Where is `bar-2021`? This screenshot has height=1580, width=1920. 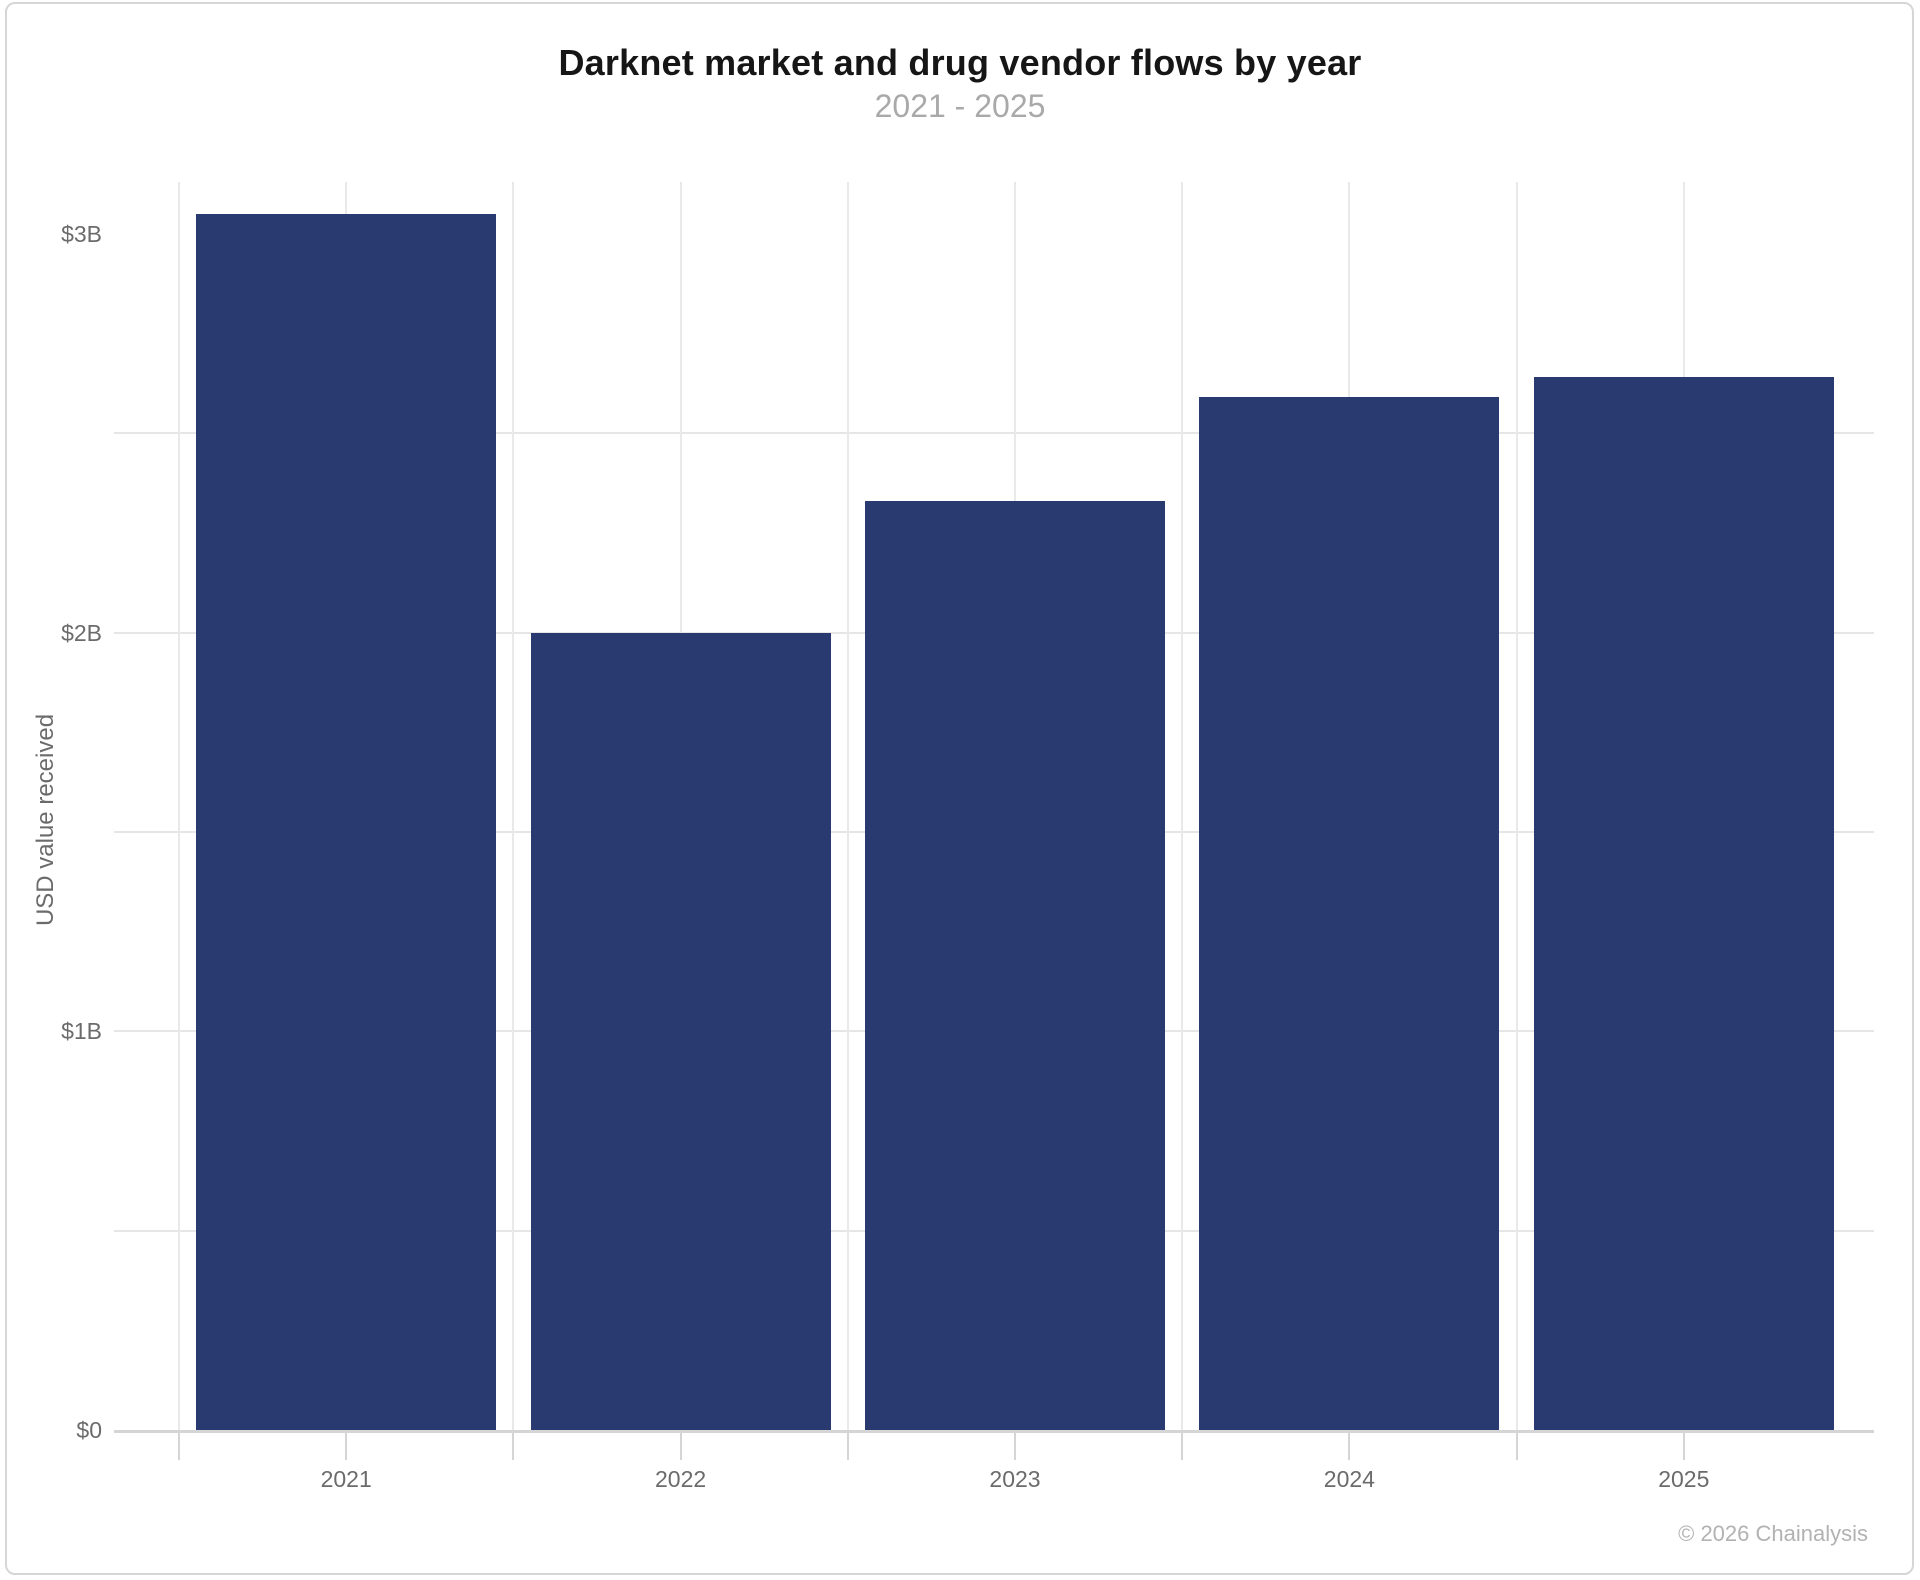
bar-2021 is located at coordinates (346, 821).